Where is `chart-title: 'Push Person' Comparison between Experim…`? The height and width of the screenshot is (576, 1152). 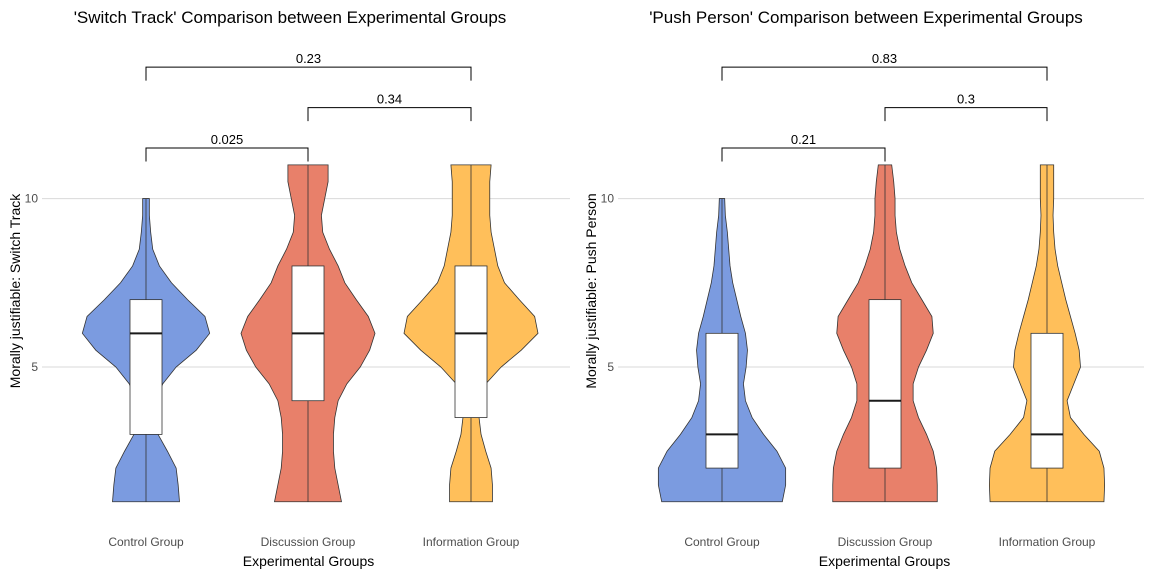 chart-title: 'Push Person' Comparison between Experim… is located at coordinates (866, 17).